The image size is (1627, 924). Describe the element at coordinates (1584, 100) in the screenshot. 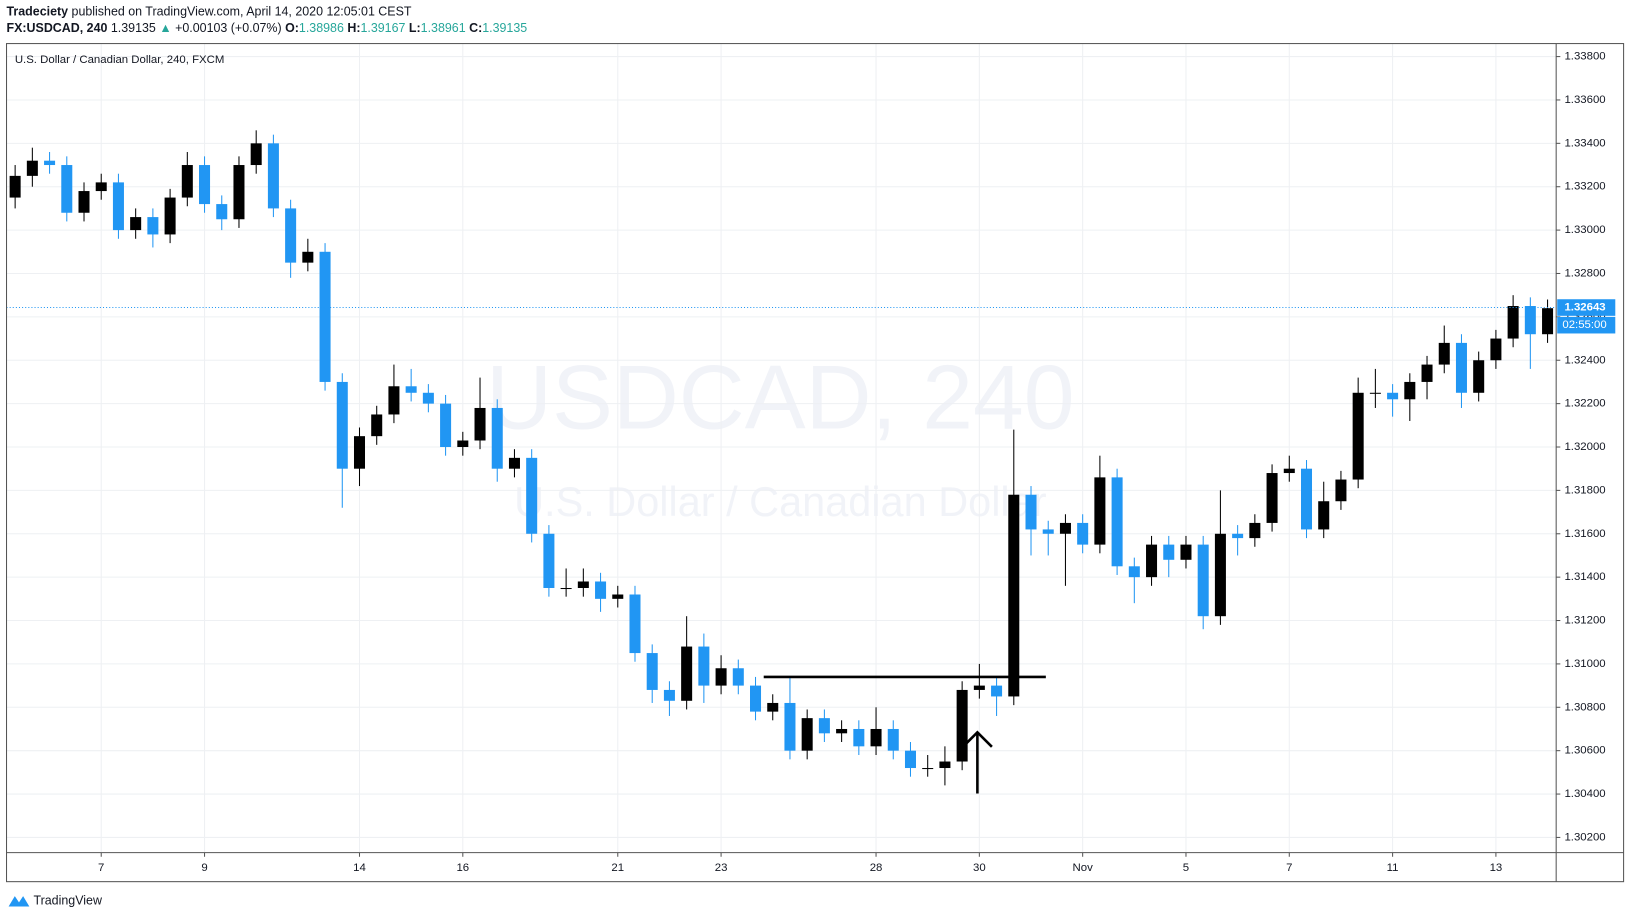

I see `y-tick-label: 1.33600` at that location.